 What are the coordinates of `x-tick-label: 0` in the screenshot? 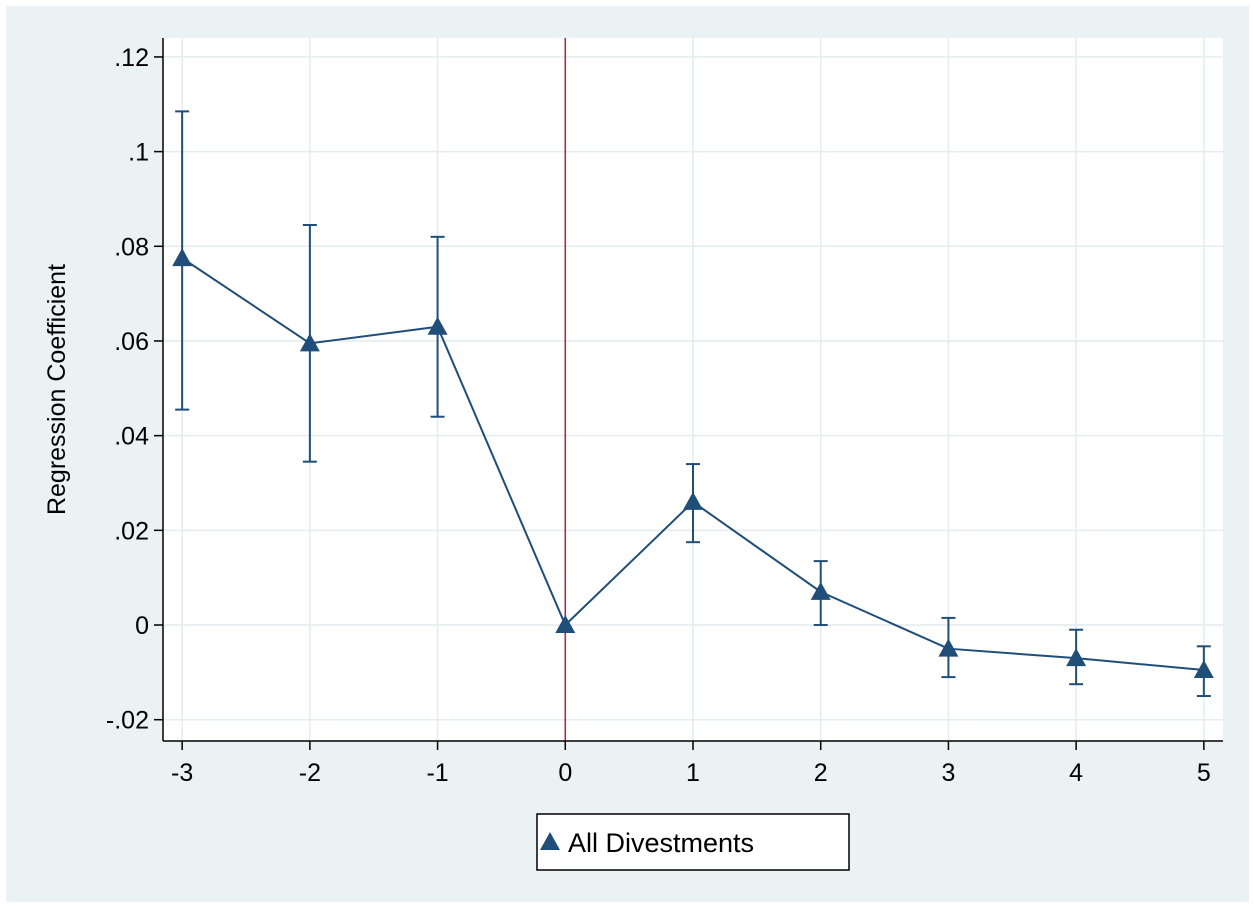 It's located at (565, 773).